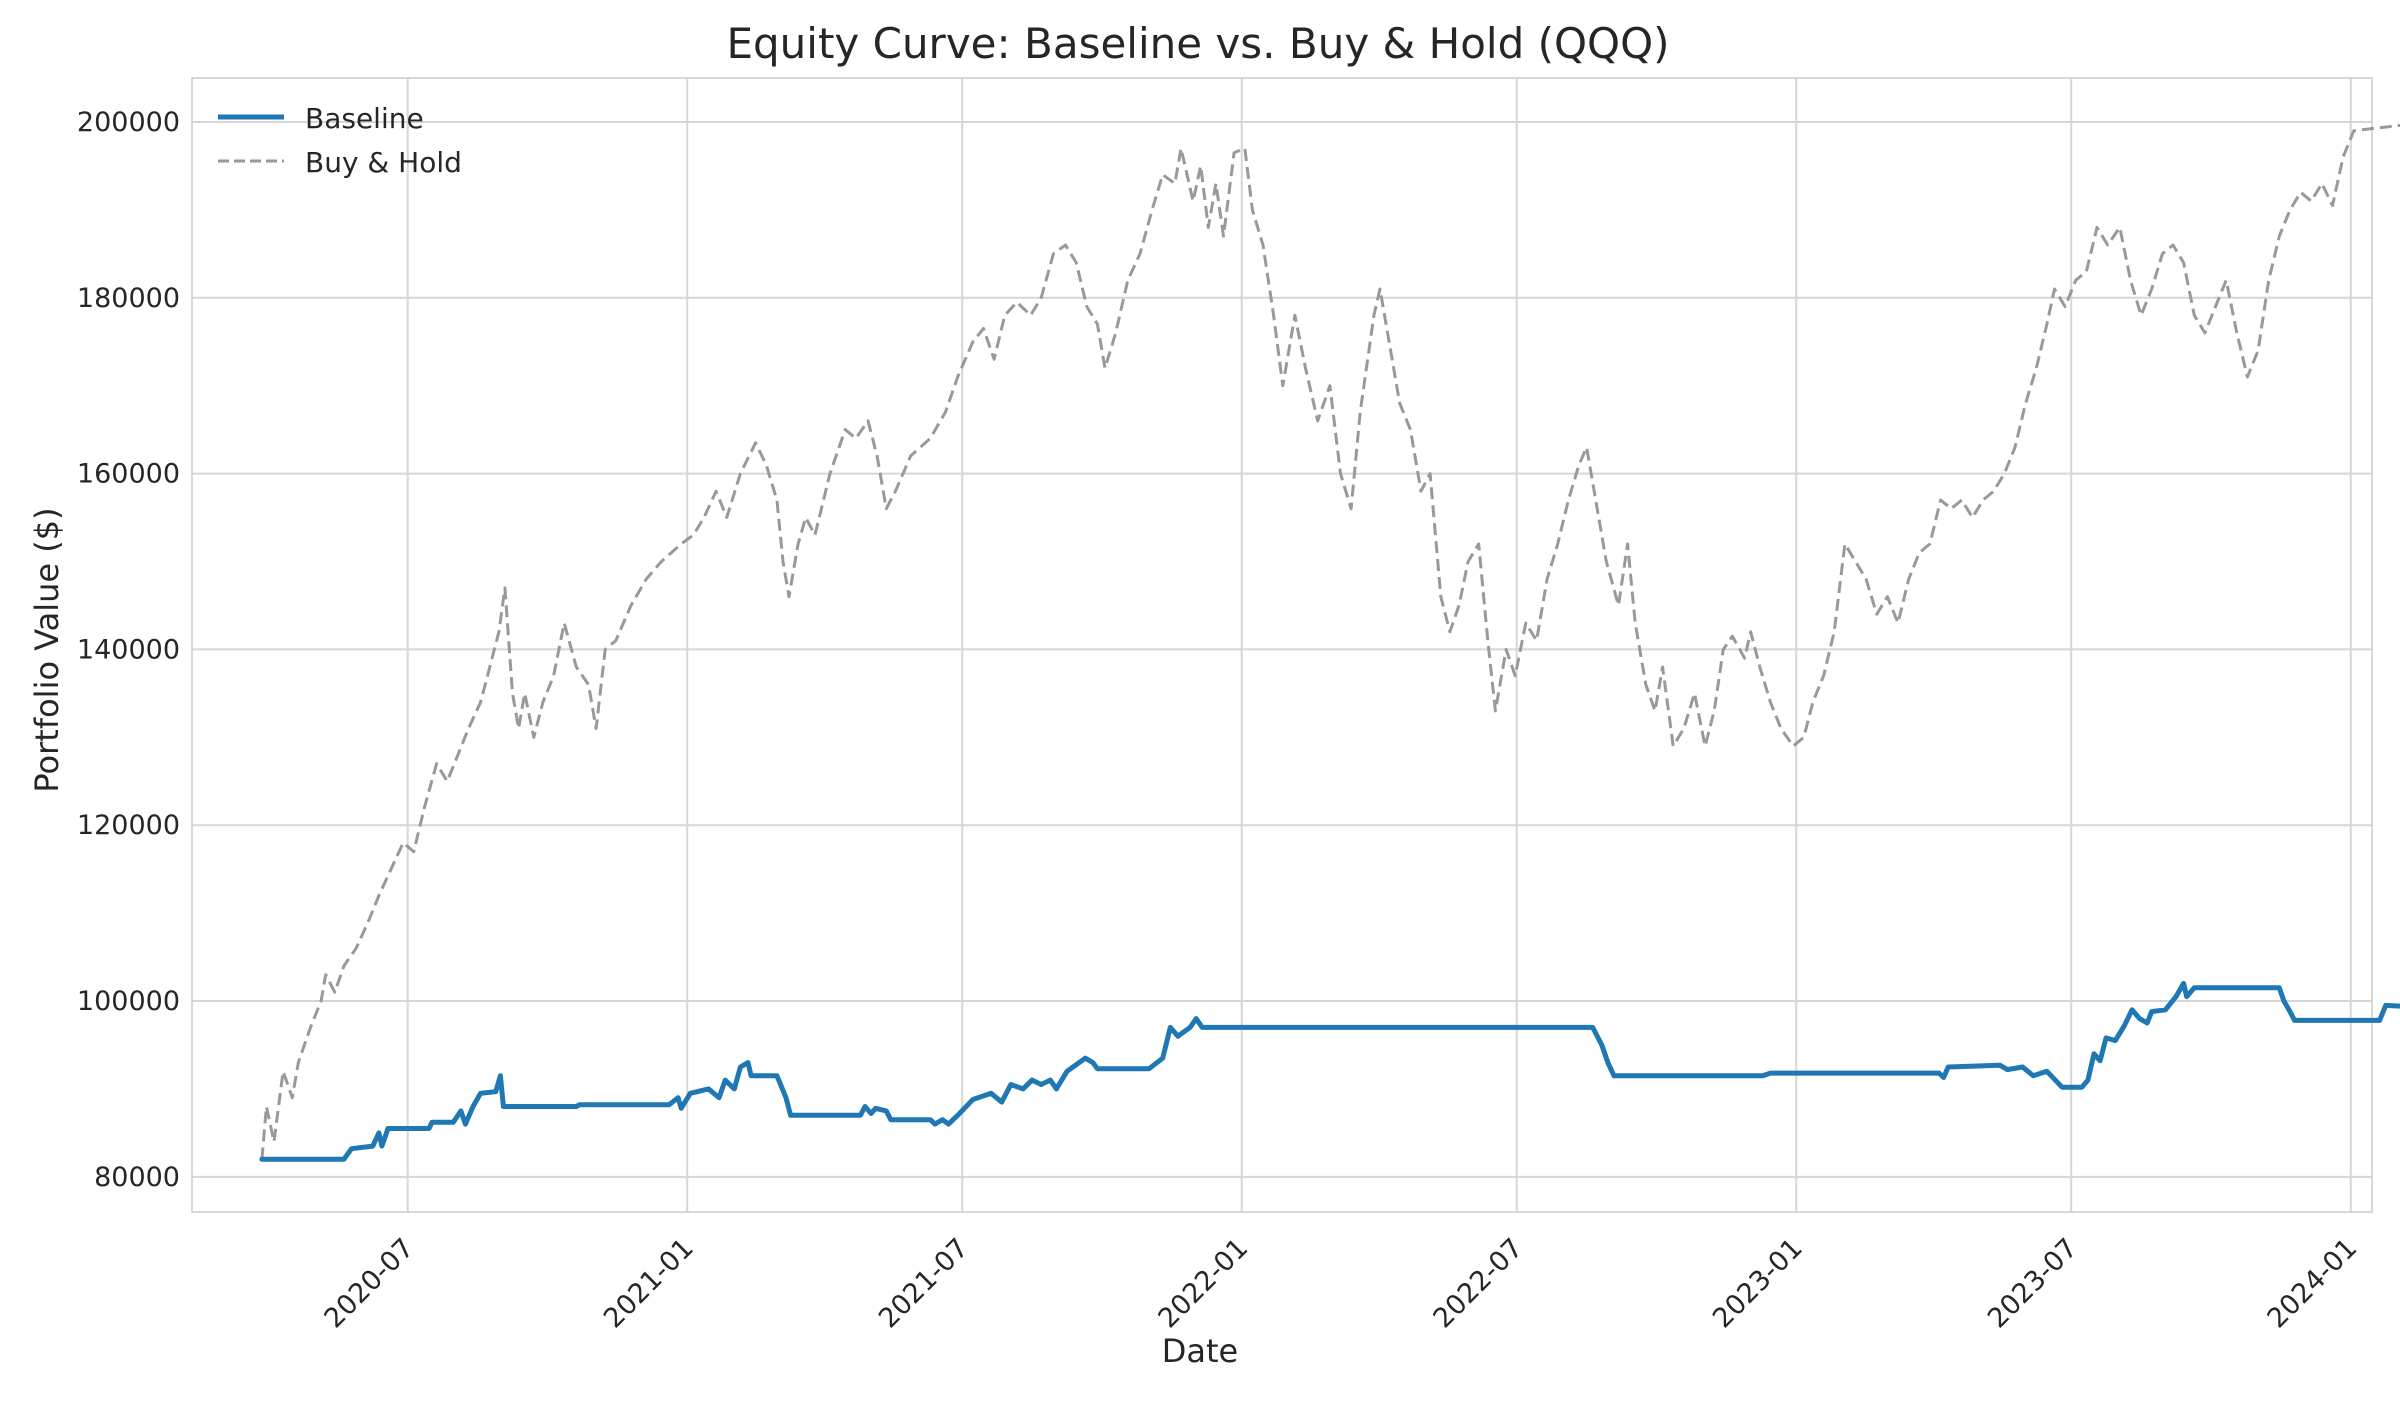 The image size is (2400, 1404). What do you see at coordinates (47, 649) in the screenshot?
I see `y-axis-label: Portfolio Value ($)` at bounding box center [47, 649].